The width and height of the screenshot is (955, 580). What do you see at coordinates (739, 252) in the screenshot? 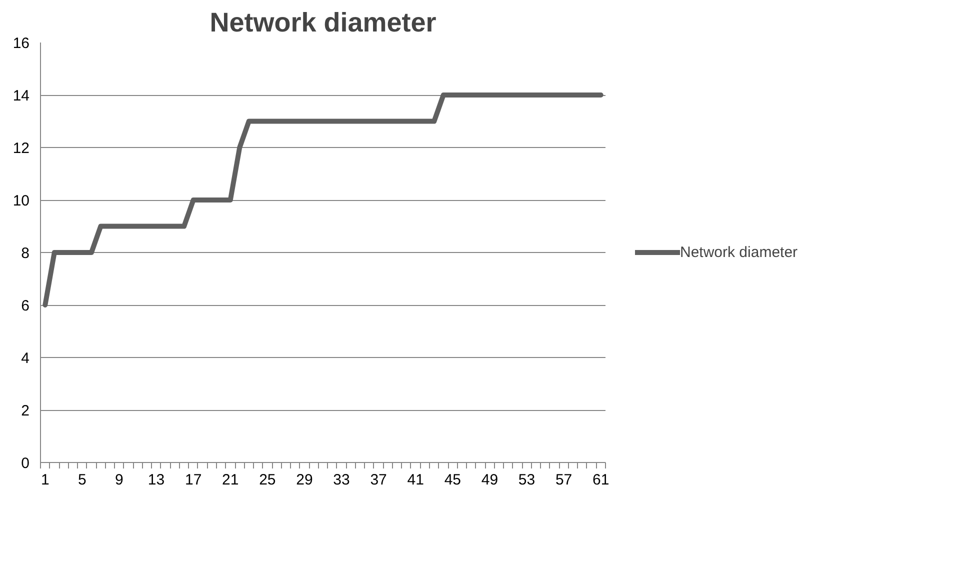
I see `legend-label: Network diameter` at bounding box center [739, 252].